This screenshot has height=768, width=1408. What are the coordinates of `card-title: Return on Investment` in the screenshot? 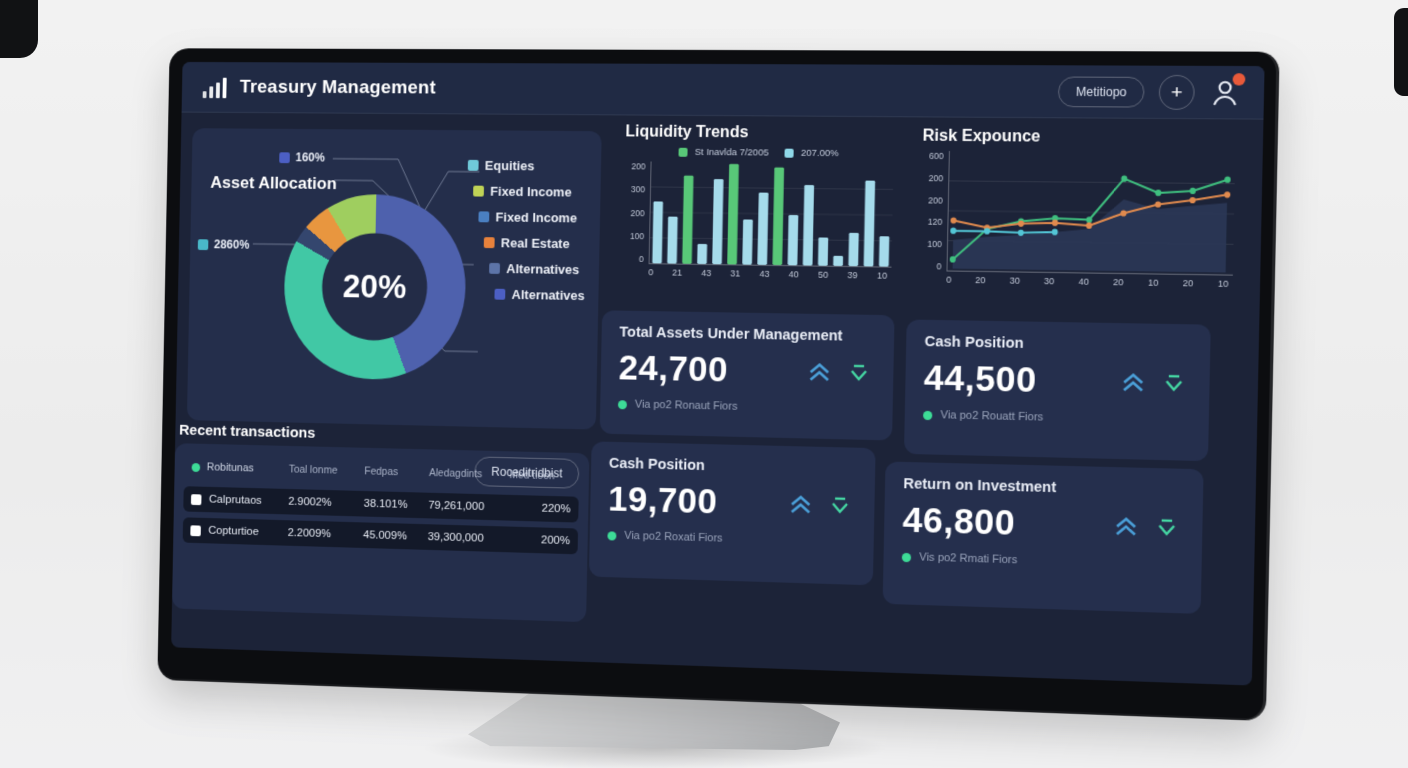 It's located at (980, 486).